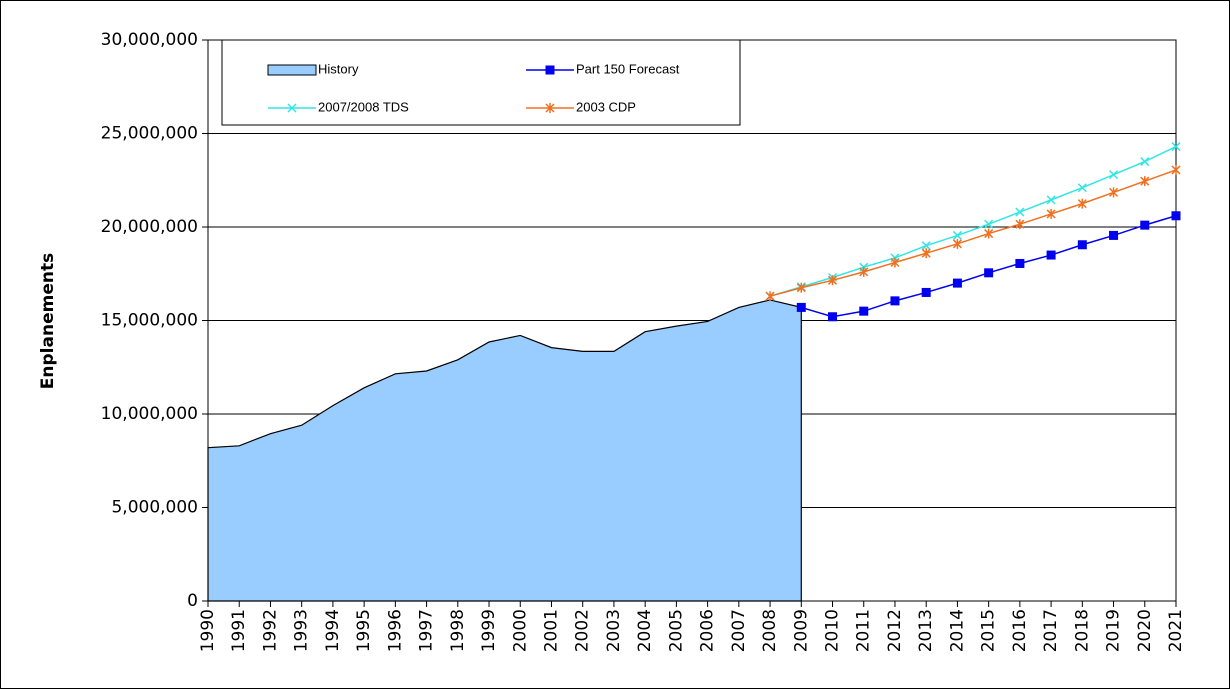  Describe the element at coordinates (1145, 630) in the screenshot. I see `x-tick-label: 2020` at that location.